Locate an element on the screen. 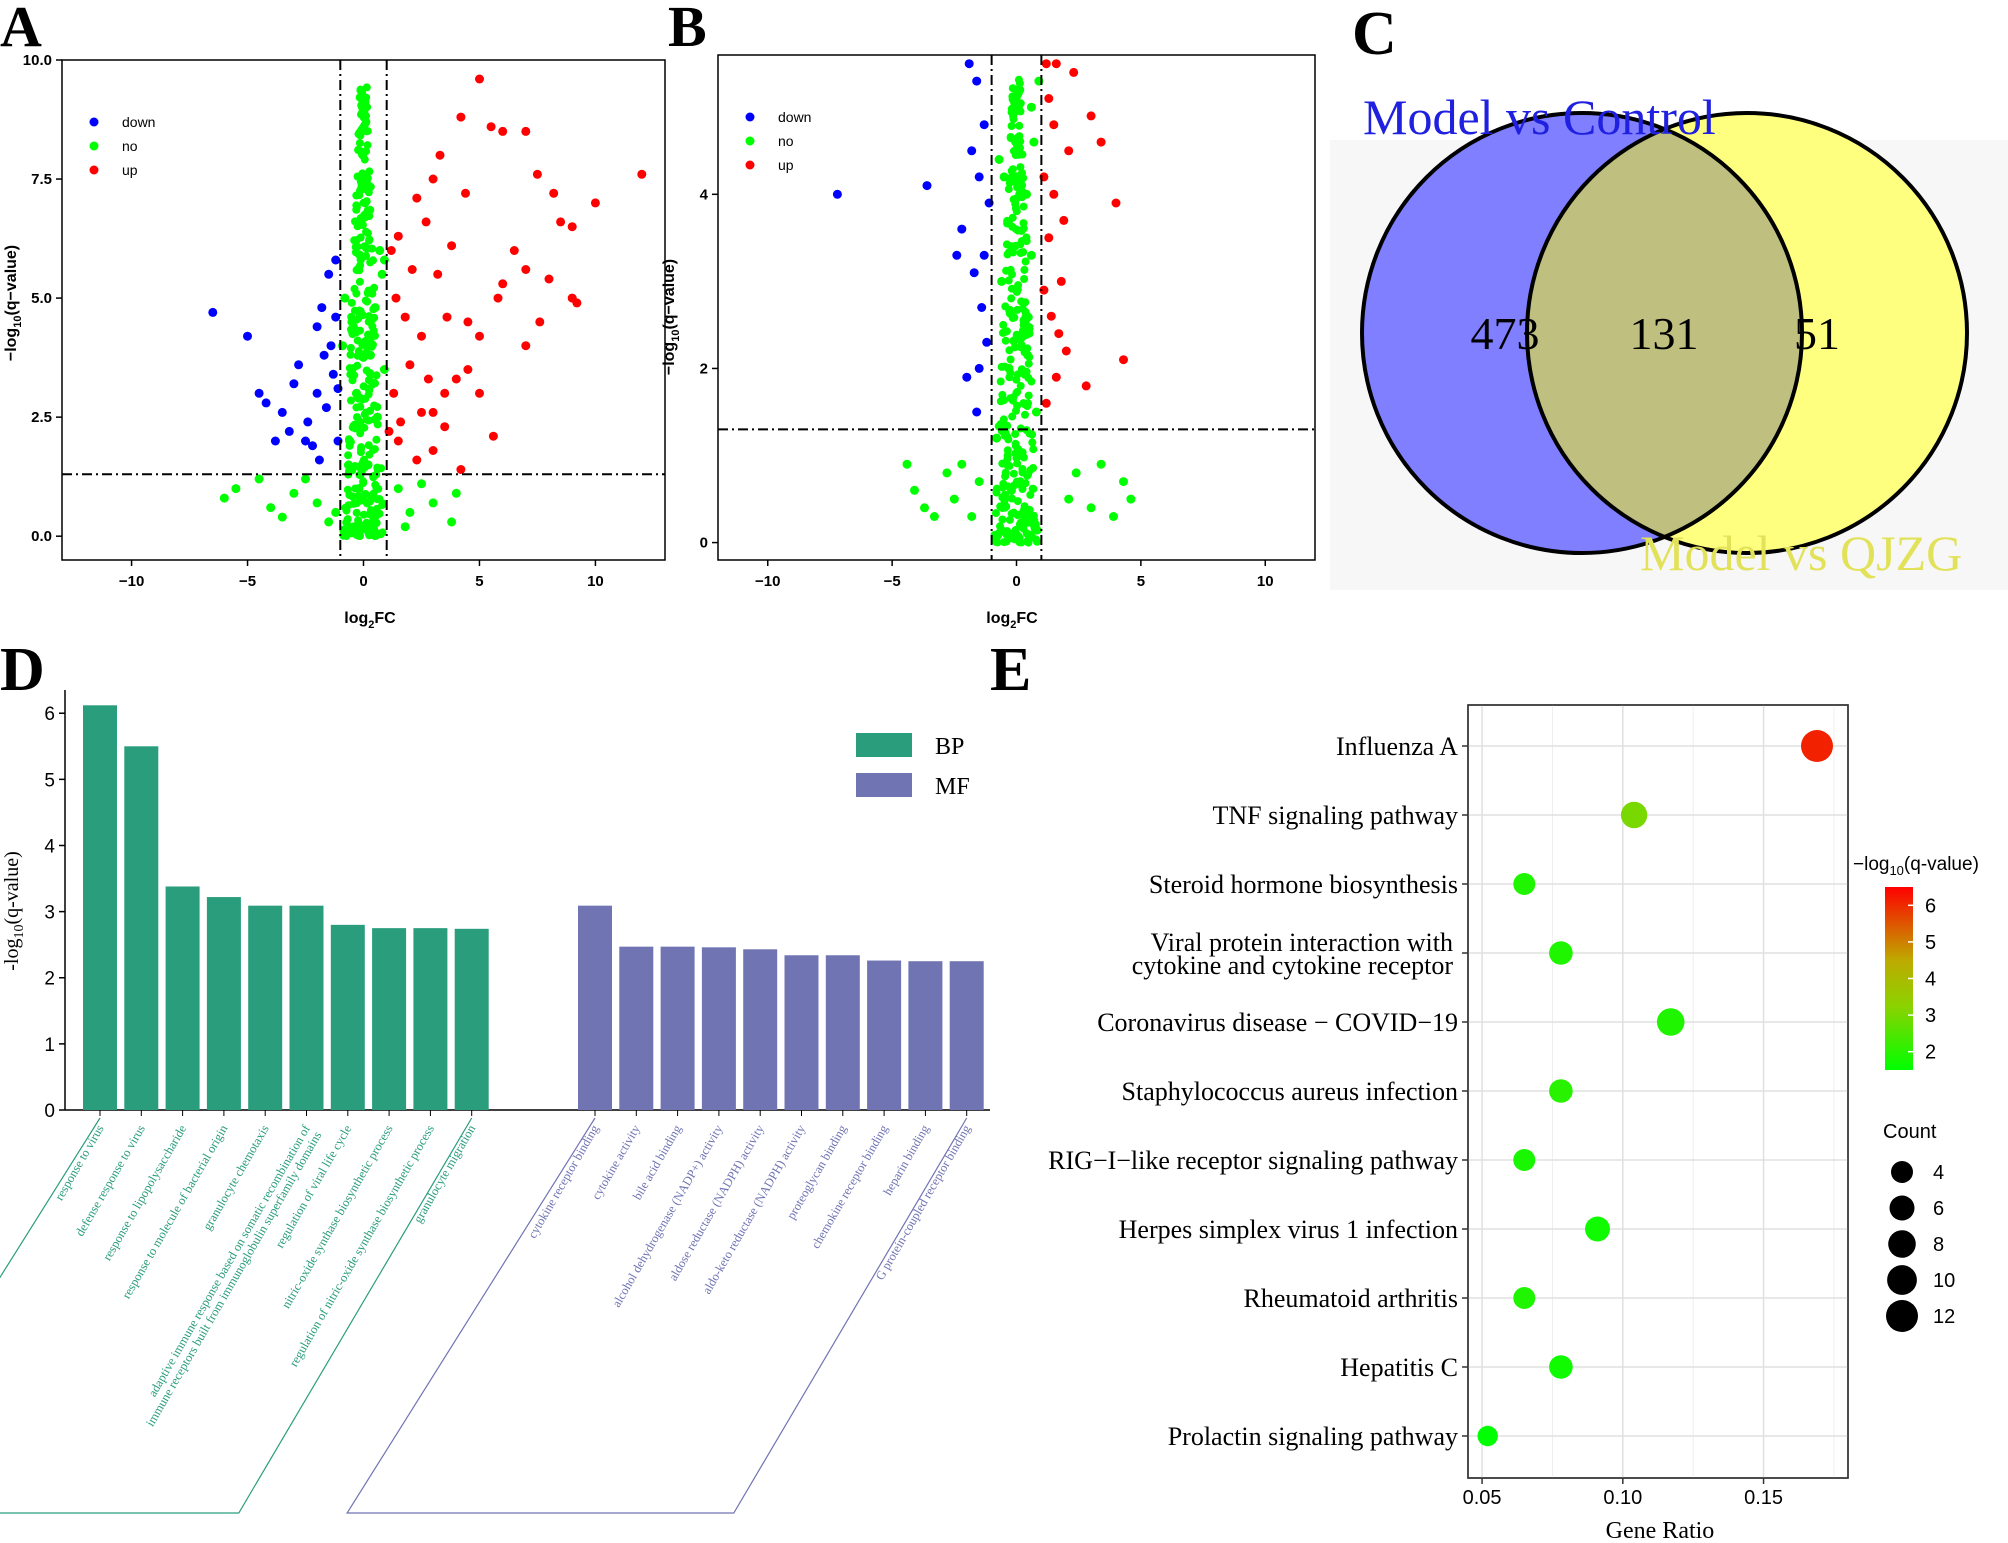 Image resolution: width=2008 pixels, height=1543 pixels. y-tick-label: 10.0 is located at coordinates (37, 60).